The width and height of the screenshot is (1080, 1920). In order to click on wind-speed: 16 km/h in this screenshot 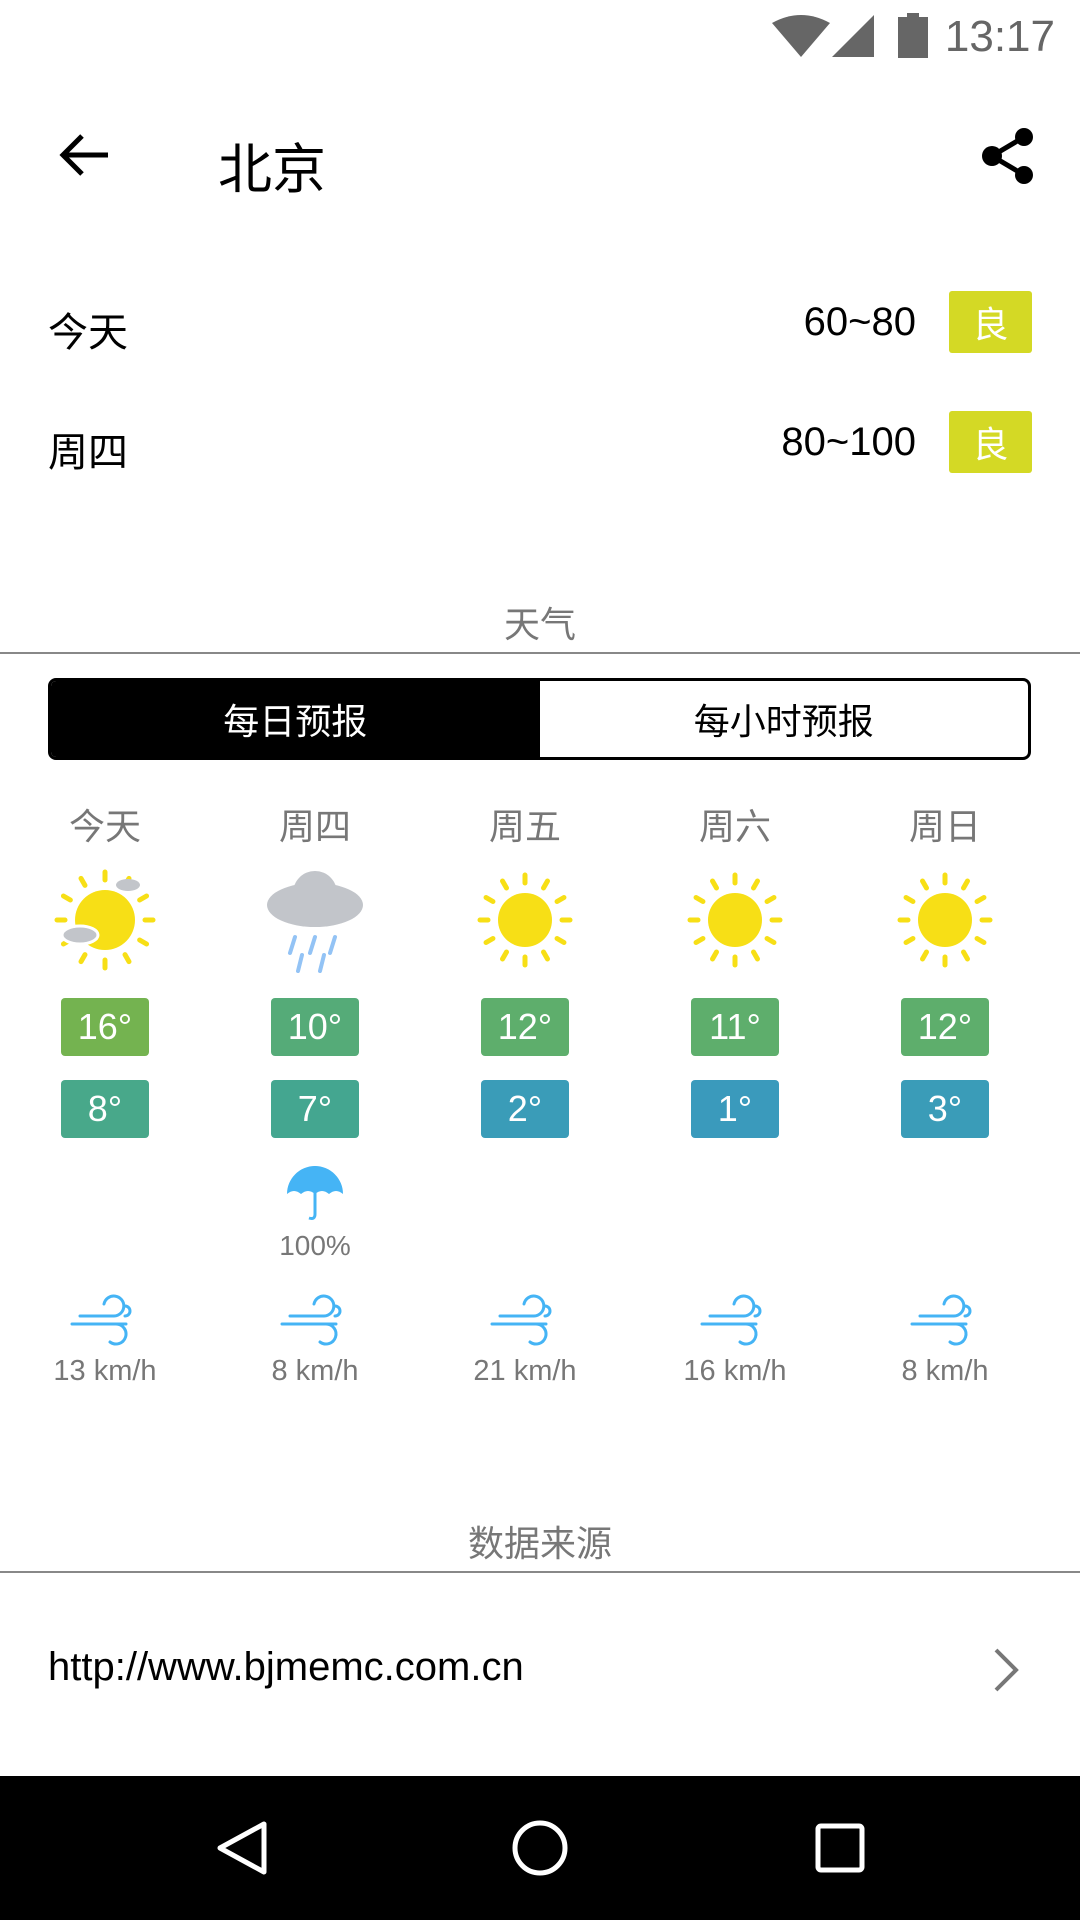, I will do `click(735, 1371)`.